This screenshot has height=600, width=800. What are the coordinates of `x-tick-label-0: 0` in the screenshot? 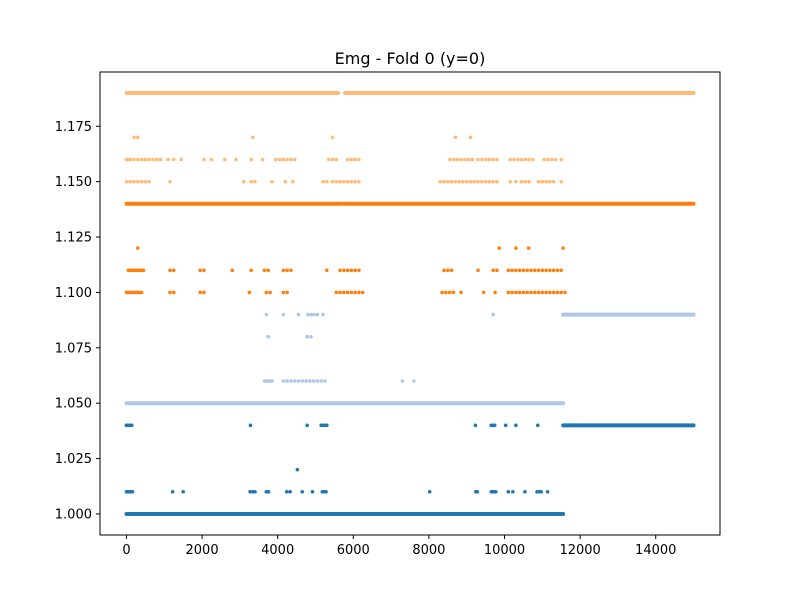 It's located at (126, 550).